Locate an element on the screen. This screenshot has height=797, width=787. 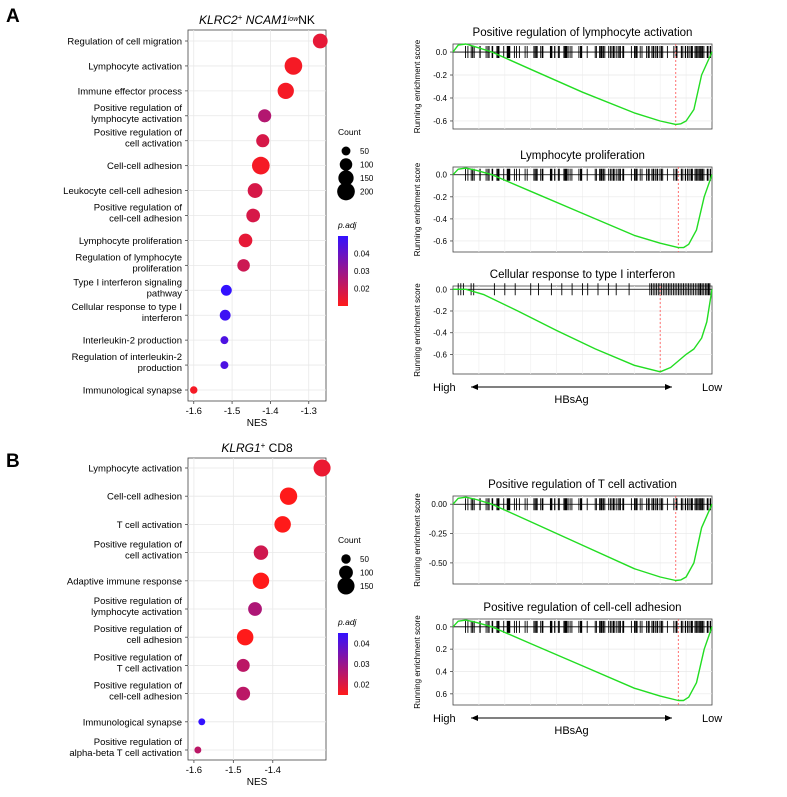
a-gsea-2-hit-marks is located at coordinates (588, 174).